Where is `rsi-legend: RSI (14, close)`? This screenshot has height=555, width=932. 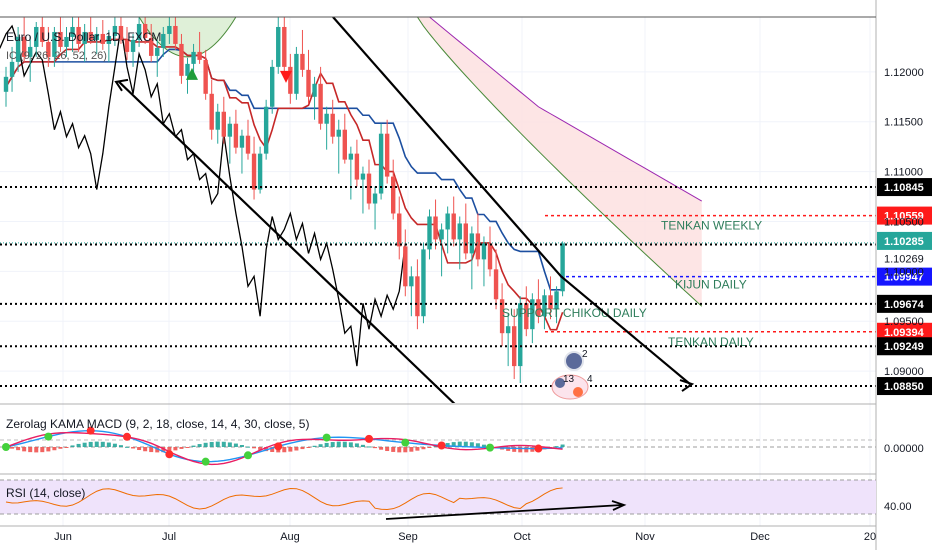
rsi-legend: RSI (14, close) is located at coordinates (45, 493).